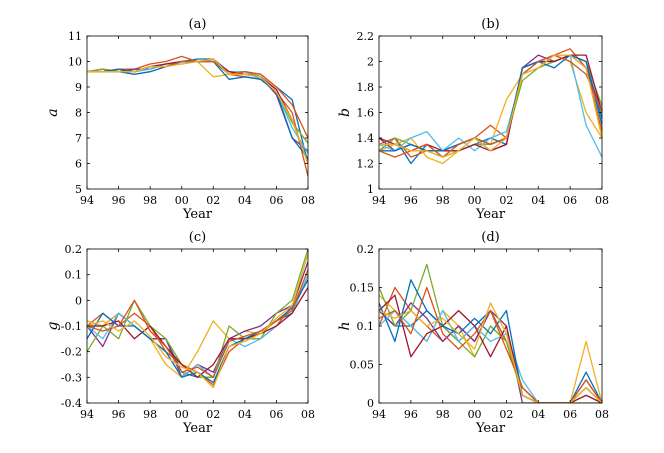 The image size is (664, 453). What do you see at coordinates (75, 36) in the screenshot?
I see `y-tick-label: 11` at bounding box center [75, 36].